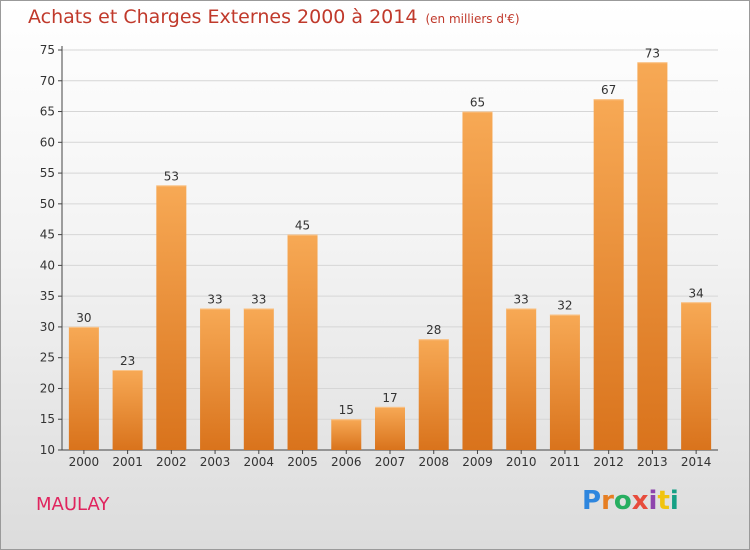 This screenshot has width=750, height=550. I want to click on bar-value-label: 34, so click(695, 293).